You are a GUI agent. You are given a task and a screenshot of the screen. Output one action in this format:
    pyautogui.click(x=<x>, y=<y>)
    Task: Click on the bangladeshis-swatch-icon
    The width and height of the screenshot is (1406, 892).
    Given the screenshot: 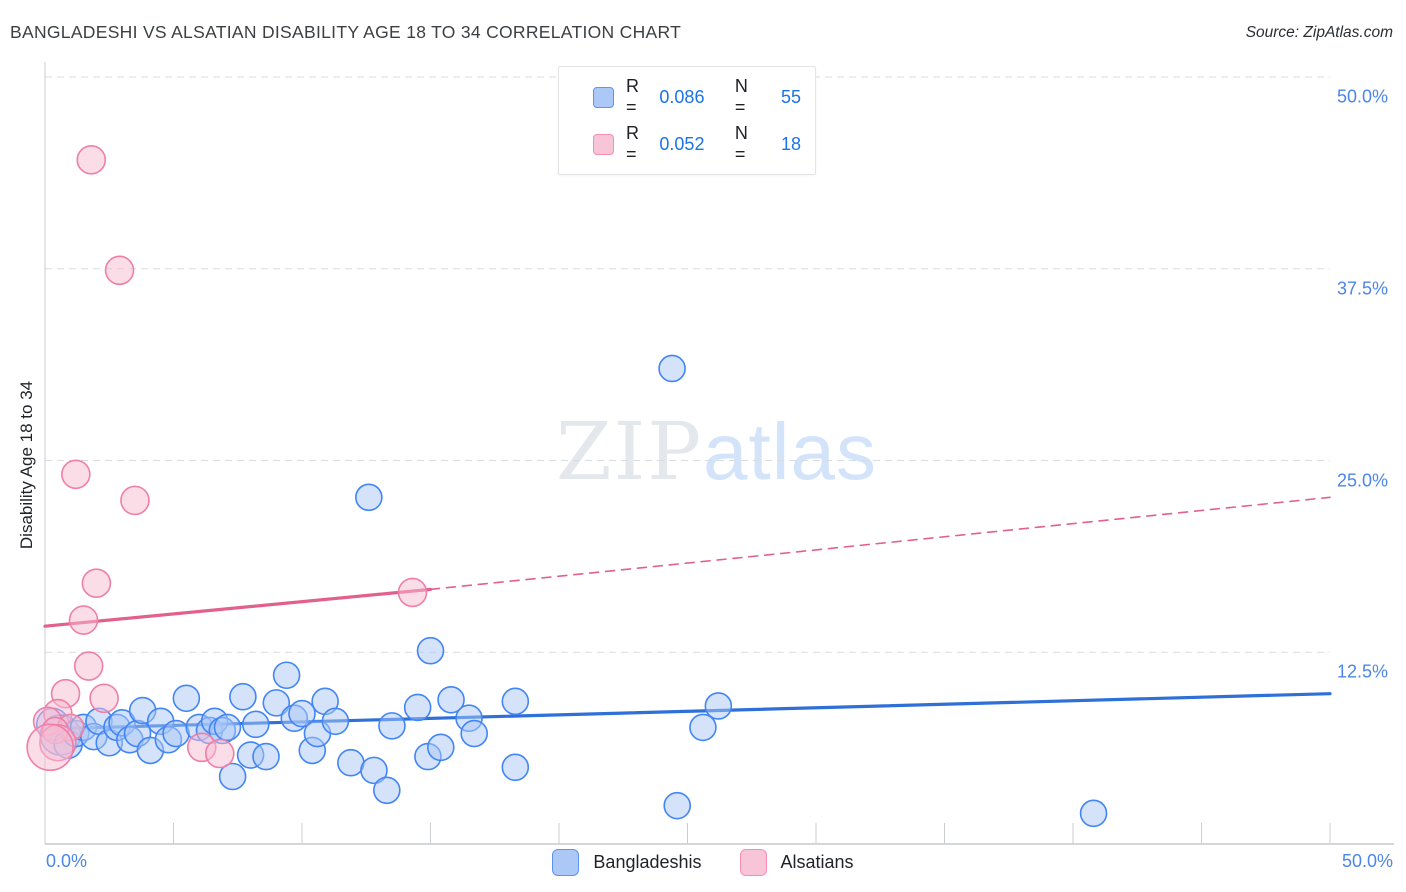 What is the action you would take?
    pyautogui.click(x=603, y=97)
    